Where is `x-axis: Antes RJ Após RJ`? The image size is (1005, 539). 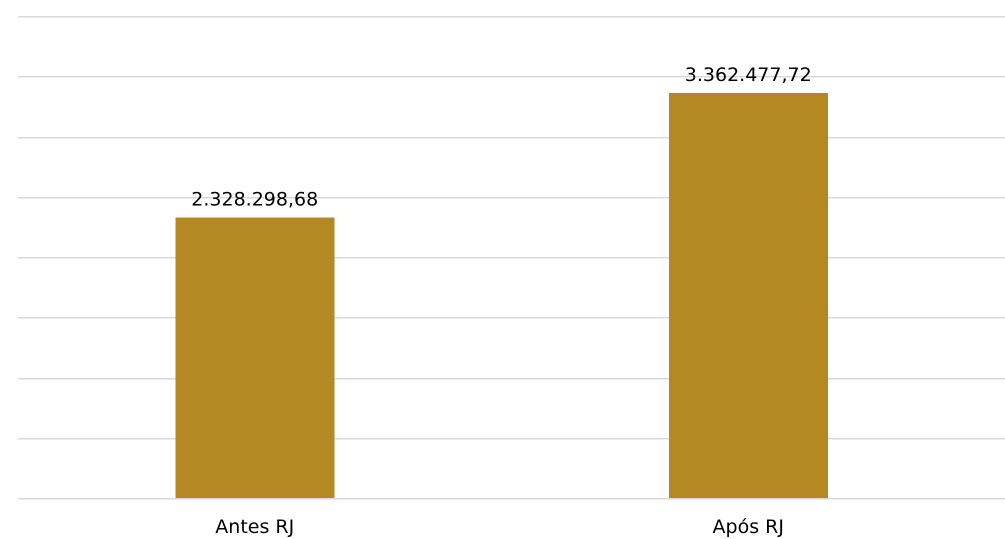
x-axis: Antes RJ Após RJ is located at coordinates (511, 517).